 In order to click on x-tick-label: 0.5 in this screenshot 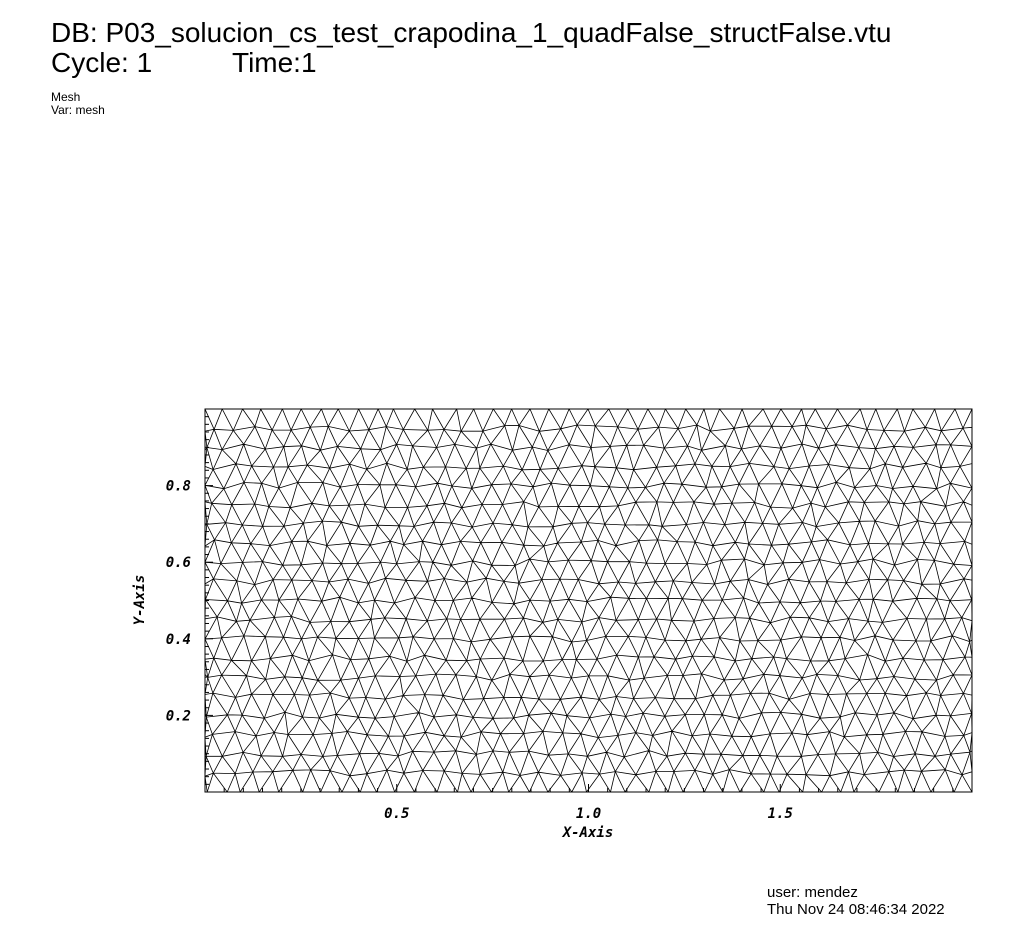, I will do `click(396, 814)`.